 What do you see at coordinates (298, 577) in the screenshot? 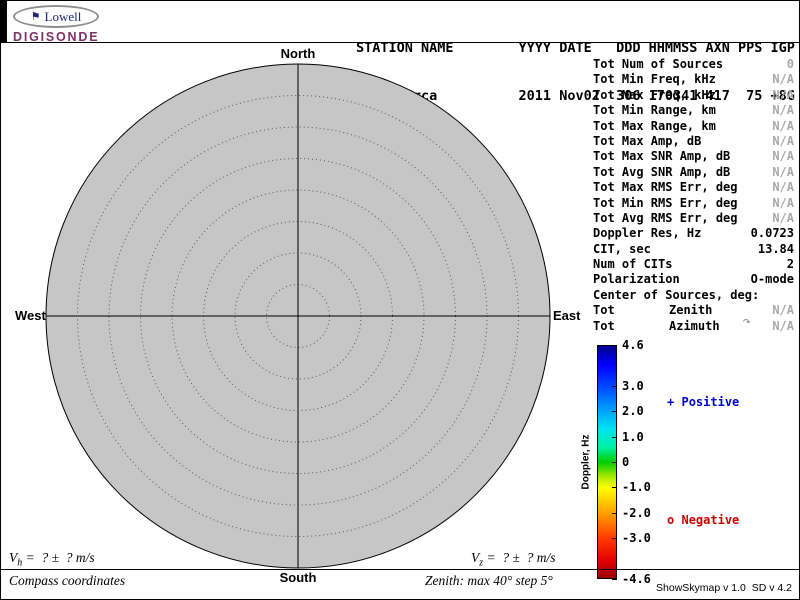
I see `compass-label-south: South` at bounding box center [298, 577].